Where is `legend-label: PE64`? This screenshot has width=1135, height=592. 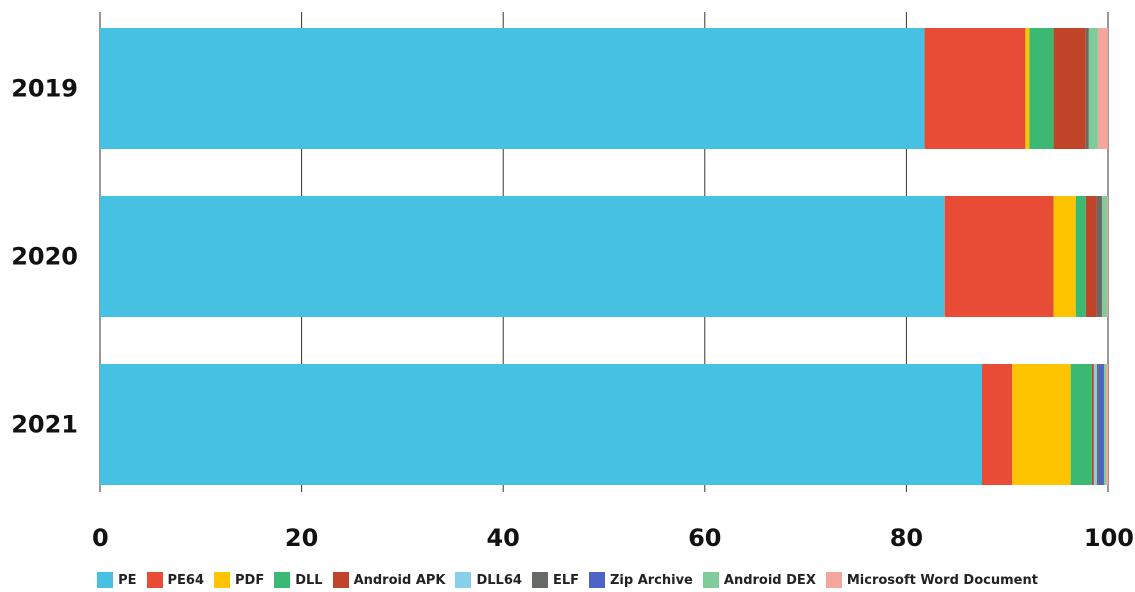
legend-label: PE64 is located at coordinates (186, 580).